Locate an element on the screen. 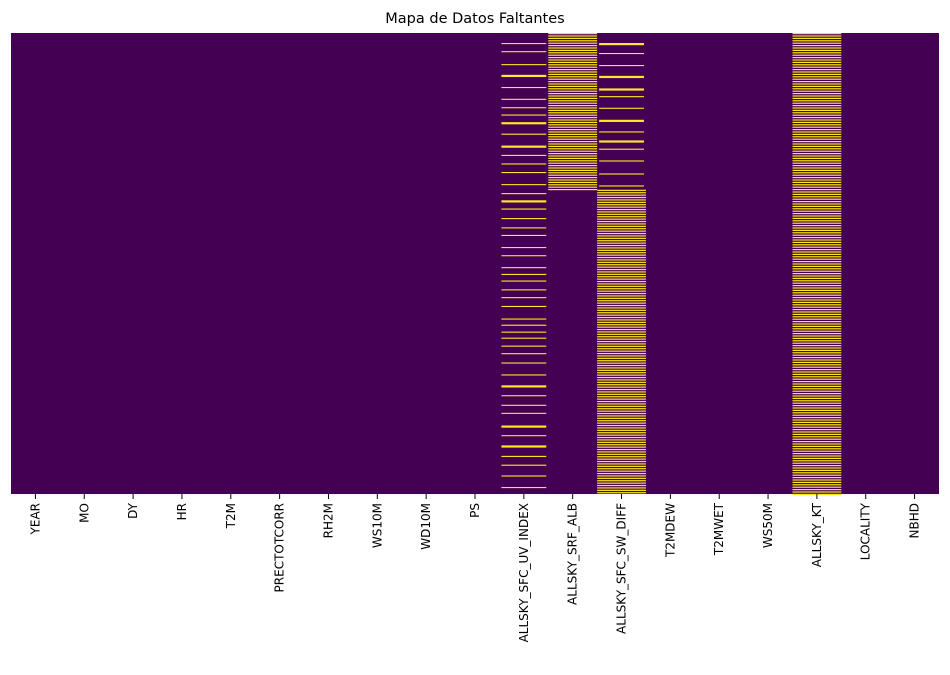  x-tick-label-mo: MO is located at coordinates (84, 513).